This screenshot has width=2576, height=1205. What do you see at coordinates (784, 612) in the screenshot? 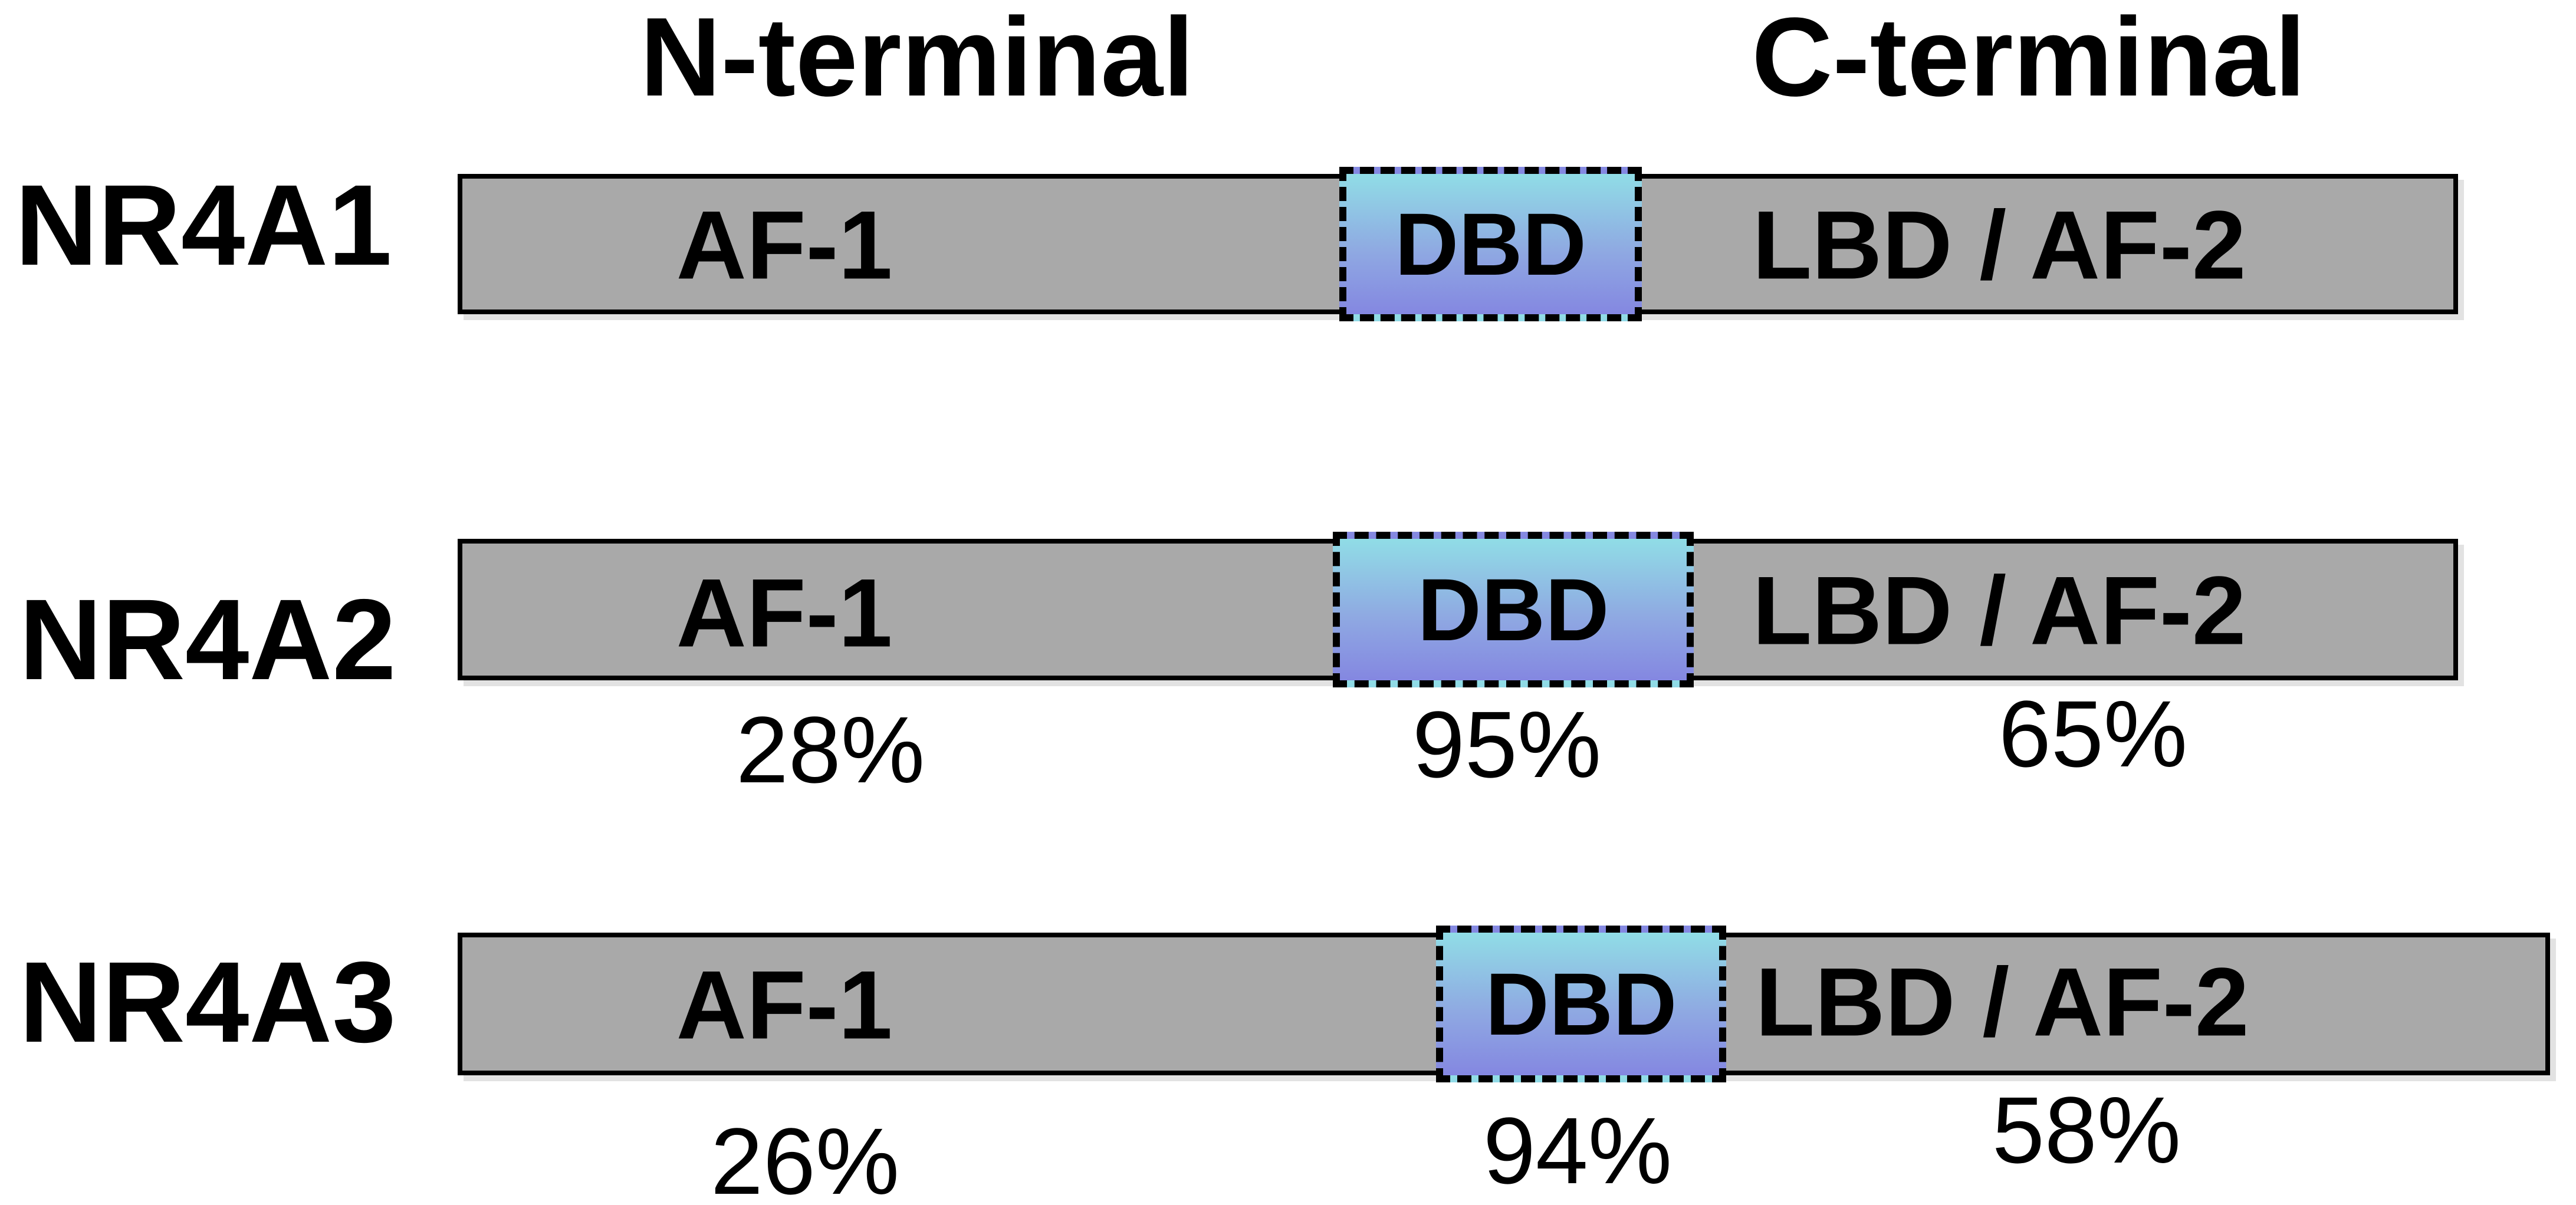
I see `af1-domain-label-nr4a2: AF-1` at bounding box center [784, 612].